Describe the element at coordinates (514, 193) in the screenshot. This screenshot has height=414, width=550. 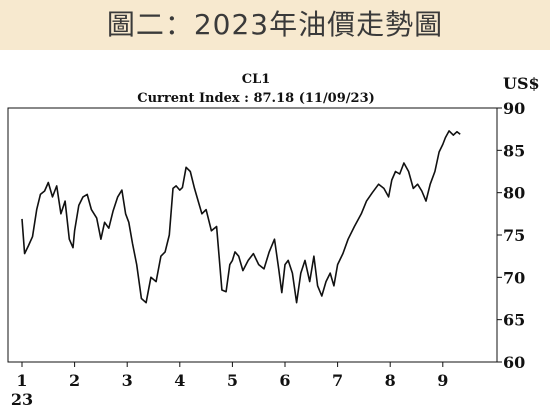
I see `y-tick-label: 80` at that location.